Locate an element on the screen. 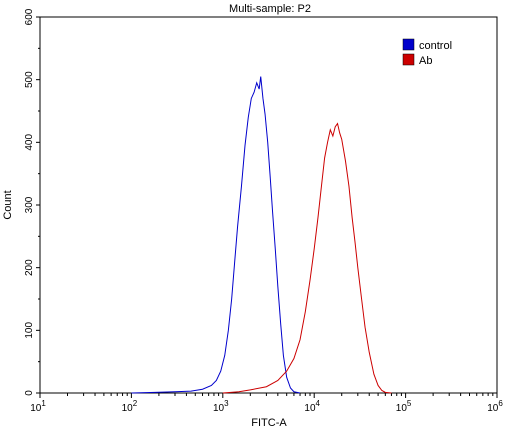 Image resolution: width=511 pixels, height=435 pixels. legend: control Ab is located at coordinates (427, 52).